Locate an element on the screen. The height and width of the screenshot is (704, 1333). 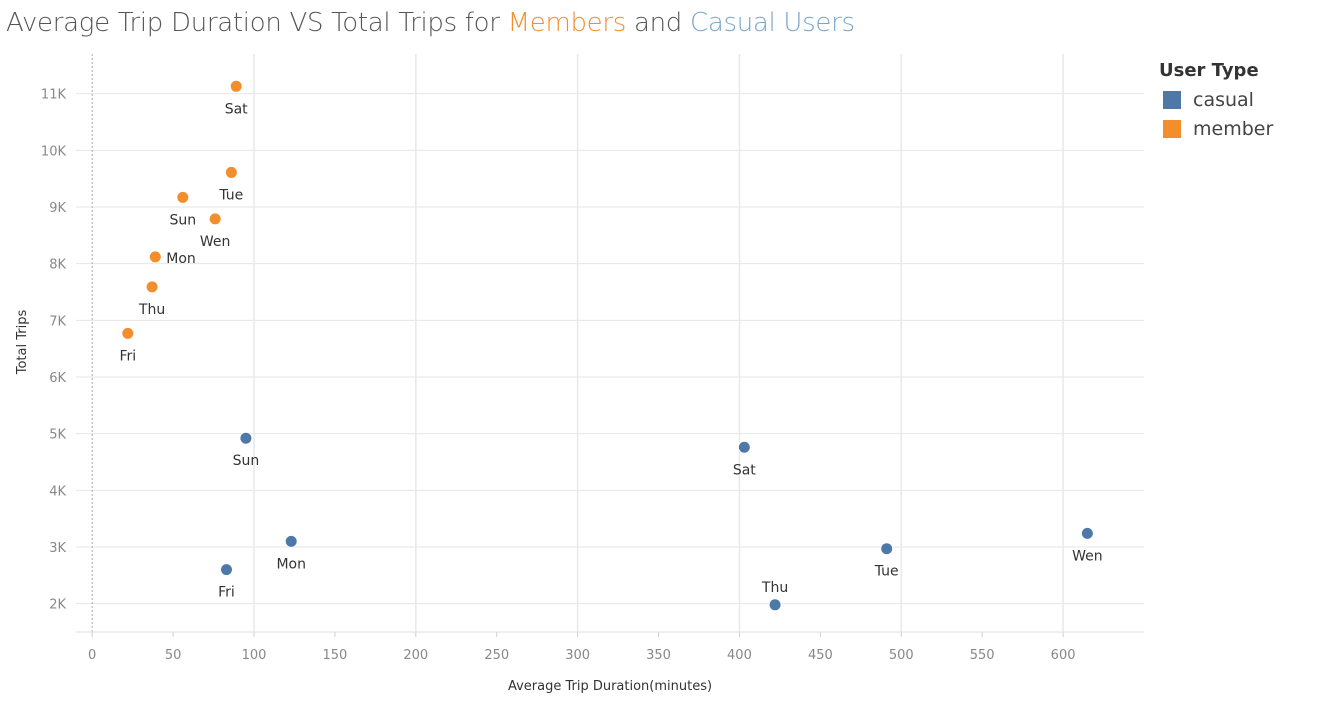
legend-item-member: member is located at coordinates (1216, 128).